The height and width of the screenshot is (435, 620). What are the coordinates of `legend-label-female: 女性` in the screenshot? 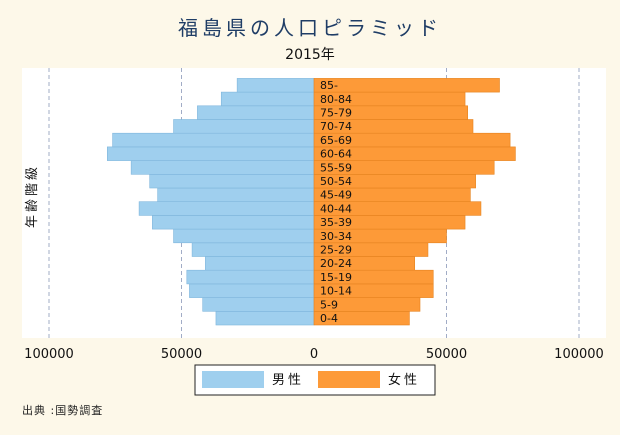 It's located at (404, 380).